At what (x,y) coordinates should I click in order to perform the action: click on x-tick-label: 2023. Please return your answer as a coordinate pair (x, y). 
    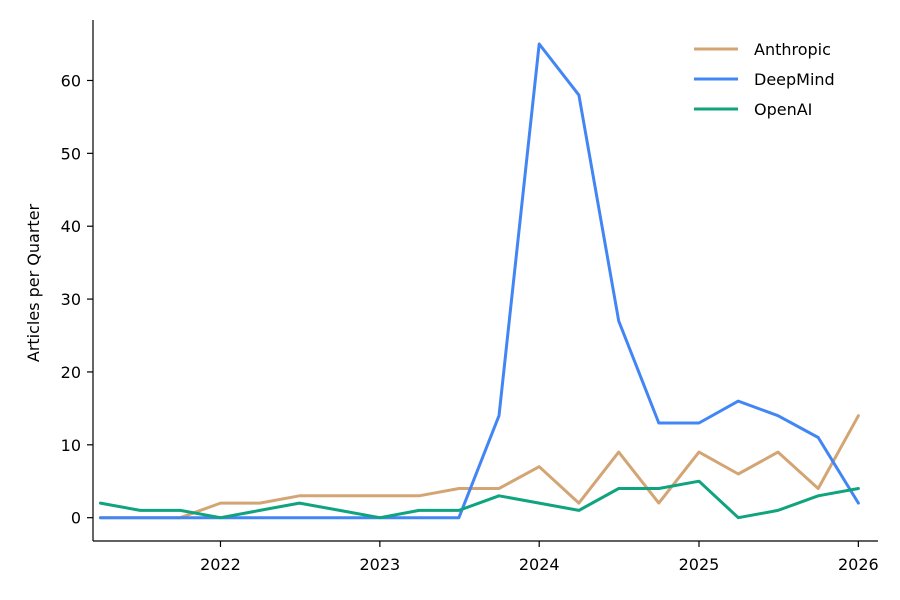
    Looking at the image, I should click on (379, 564).